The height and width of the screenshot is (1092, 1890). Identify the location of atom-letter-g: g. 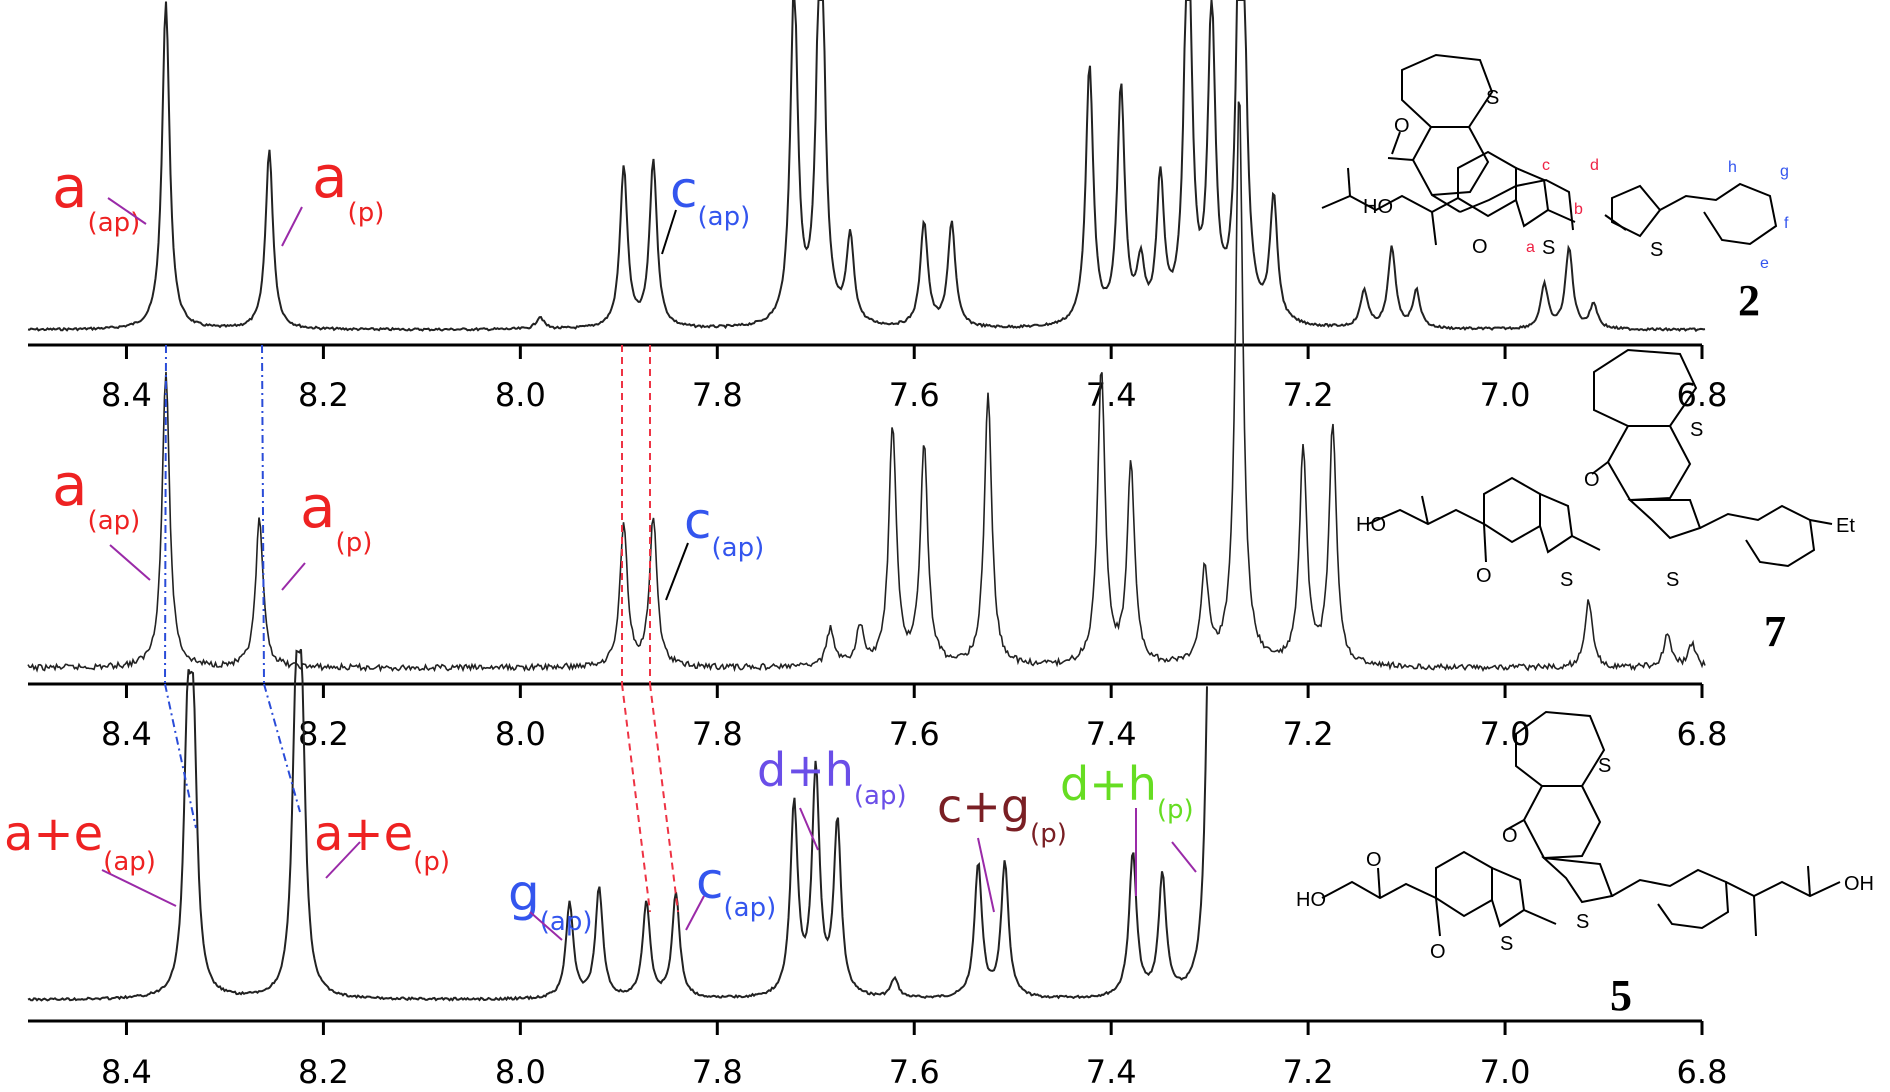
(1784, 171).